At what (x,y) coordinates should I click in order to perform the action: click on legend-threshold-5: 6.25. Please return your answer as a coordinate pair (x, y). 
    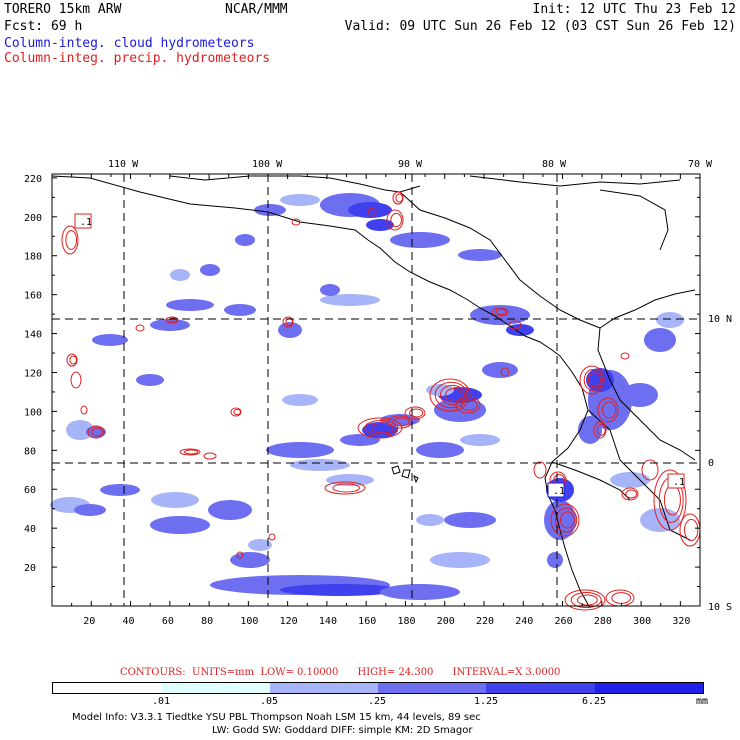
    Looking at the image, I should click on (594, 701).